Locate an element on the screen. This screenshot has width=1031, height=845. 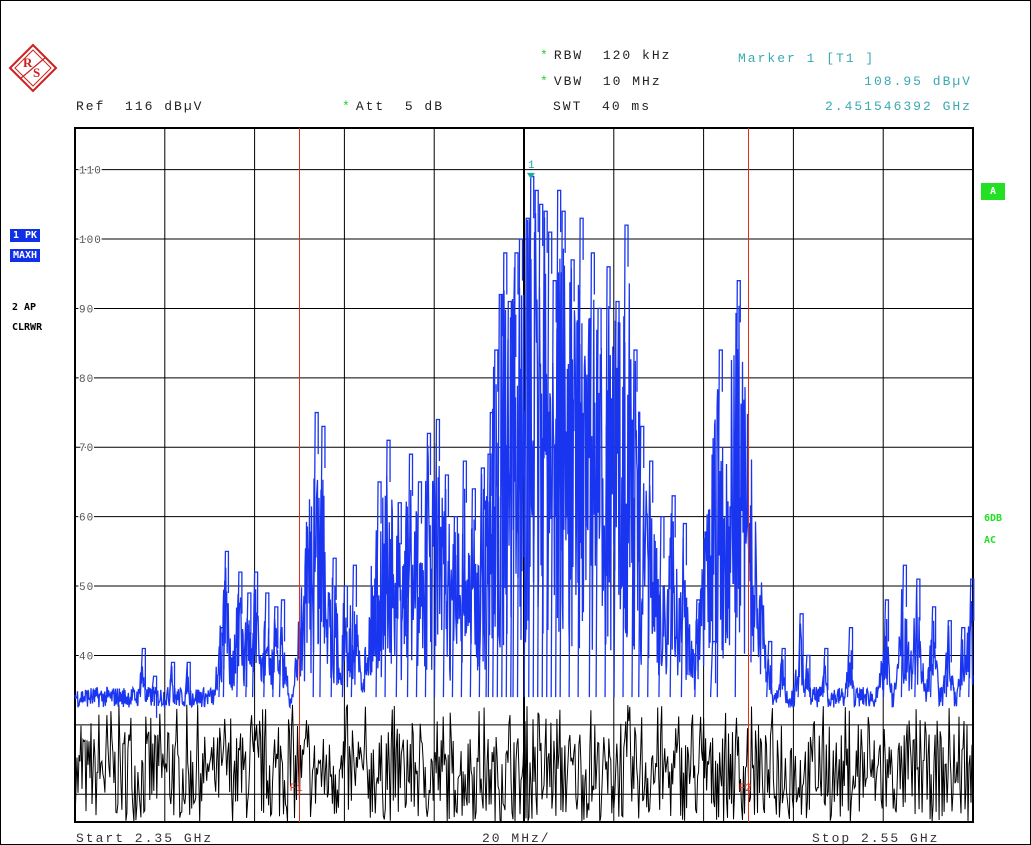
y-tick-labels: 40 50 60 70 80 90 100 110 is located at coordinates (90, 414).